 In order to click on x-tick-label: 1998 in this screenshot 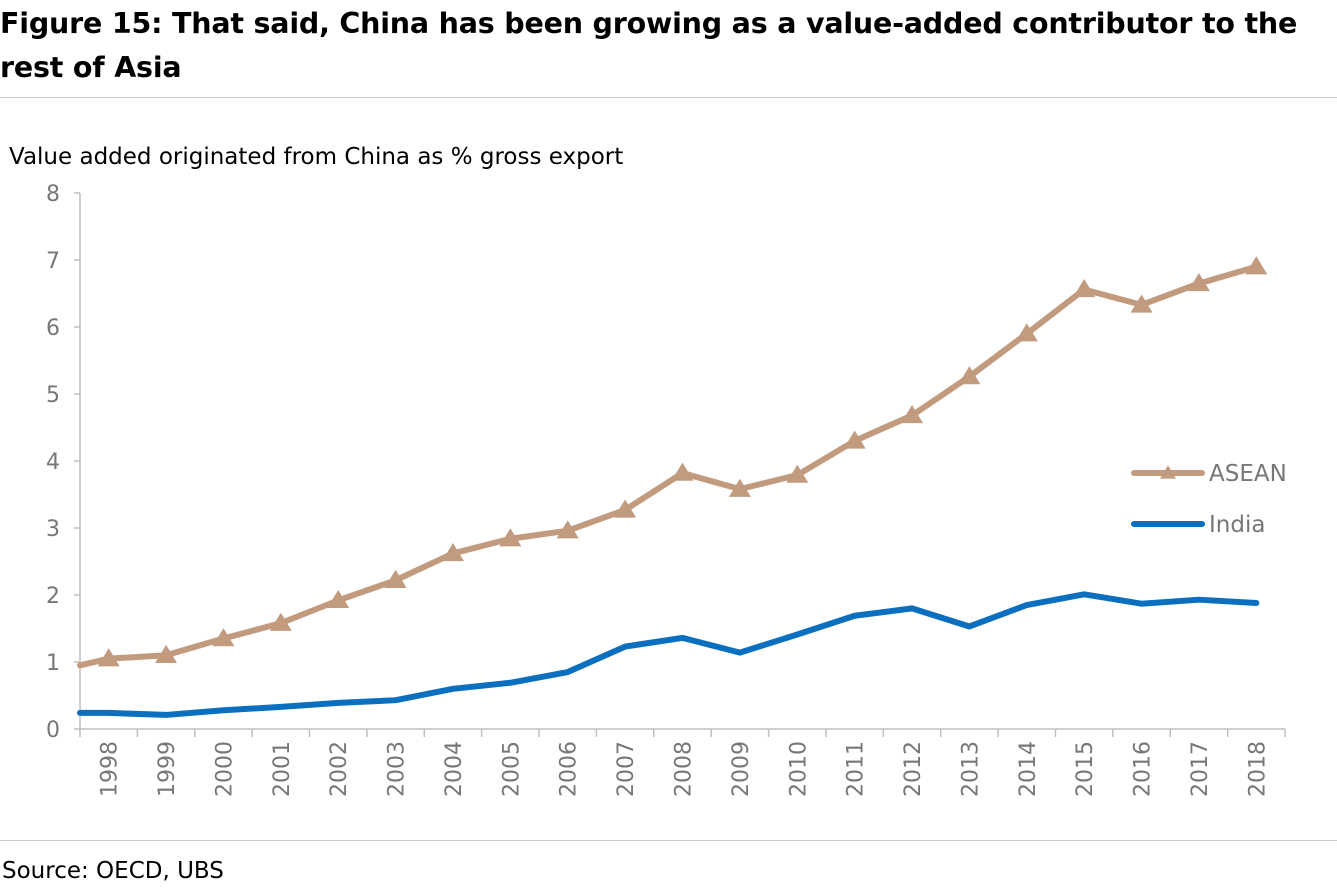, I will do `click(110, 769)`.